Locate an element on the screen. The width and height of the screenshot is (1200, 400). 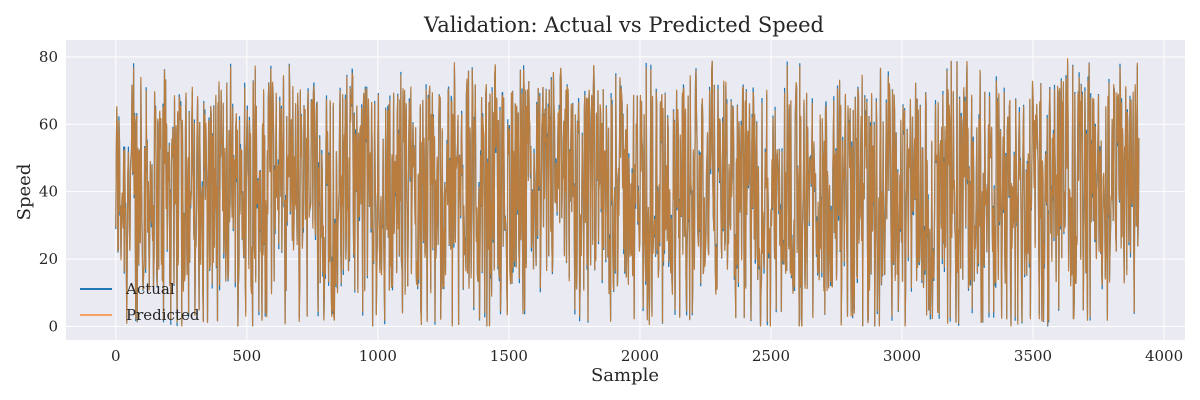
y-tick-label: 40 is located at coordinates (48, 192).